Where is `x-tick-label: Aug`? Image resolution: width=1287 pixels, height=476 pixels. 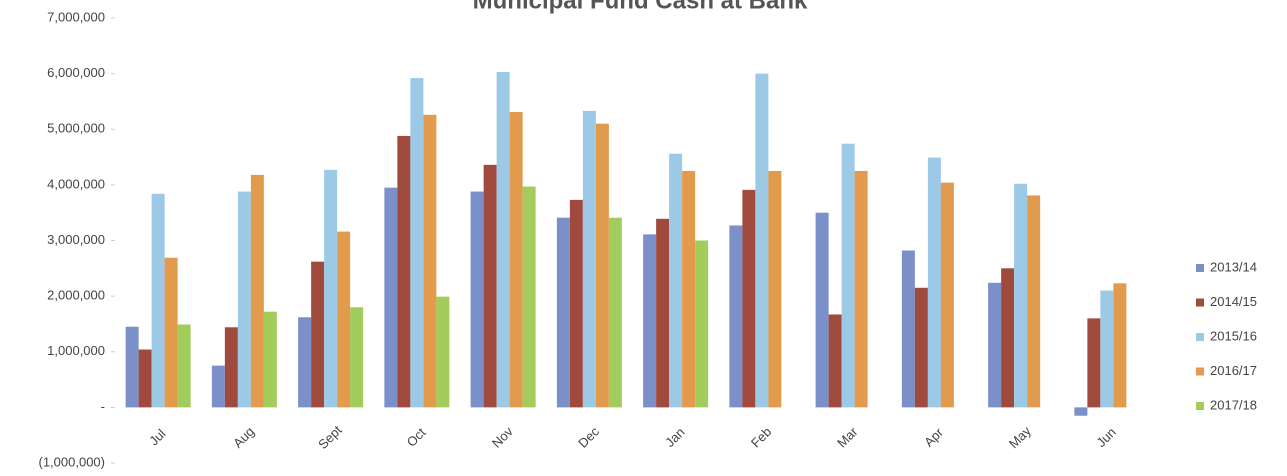 x-tick-label: Aug is located at coordinates (243, 437).